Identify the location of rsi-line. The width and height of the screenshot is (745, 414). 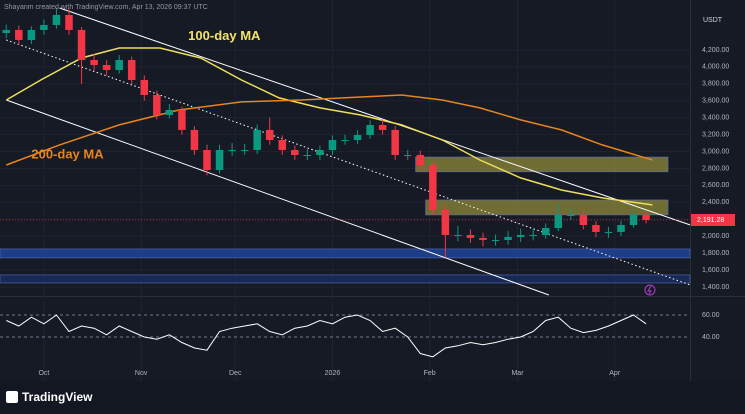
(326, 336).